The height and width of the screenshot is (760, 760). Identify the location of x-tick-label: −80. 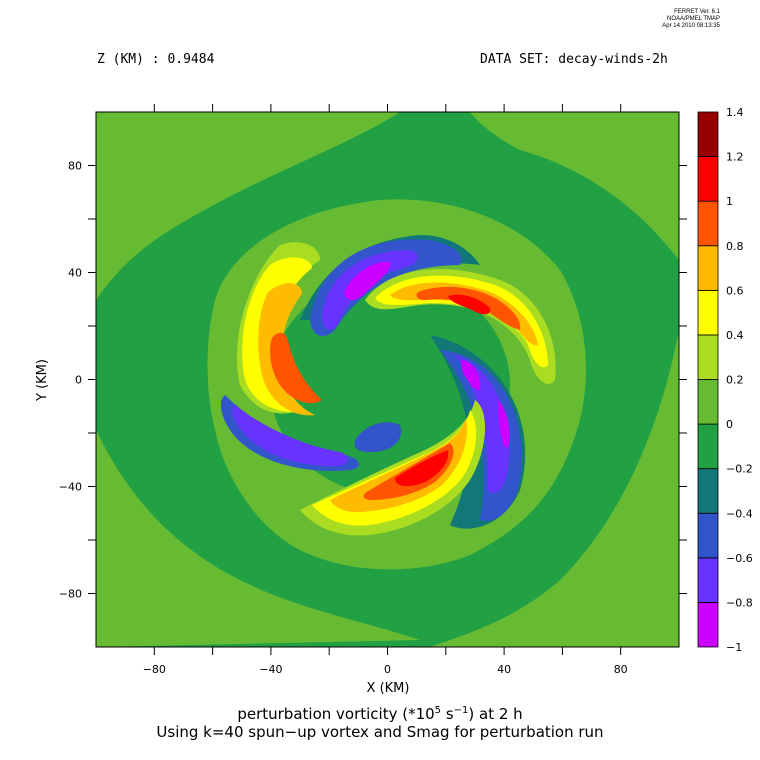
(154, 669).